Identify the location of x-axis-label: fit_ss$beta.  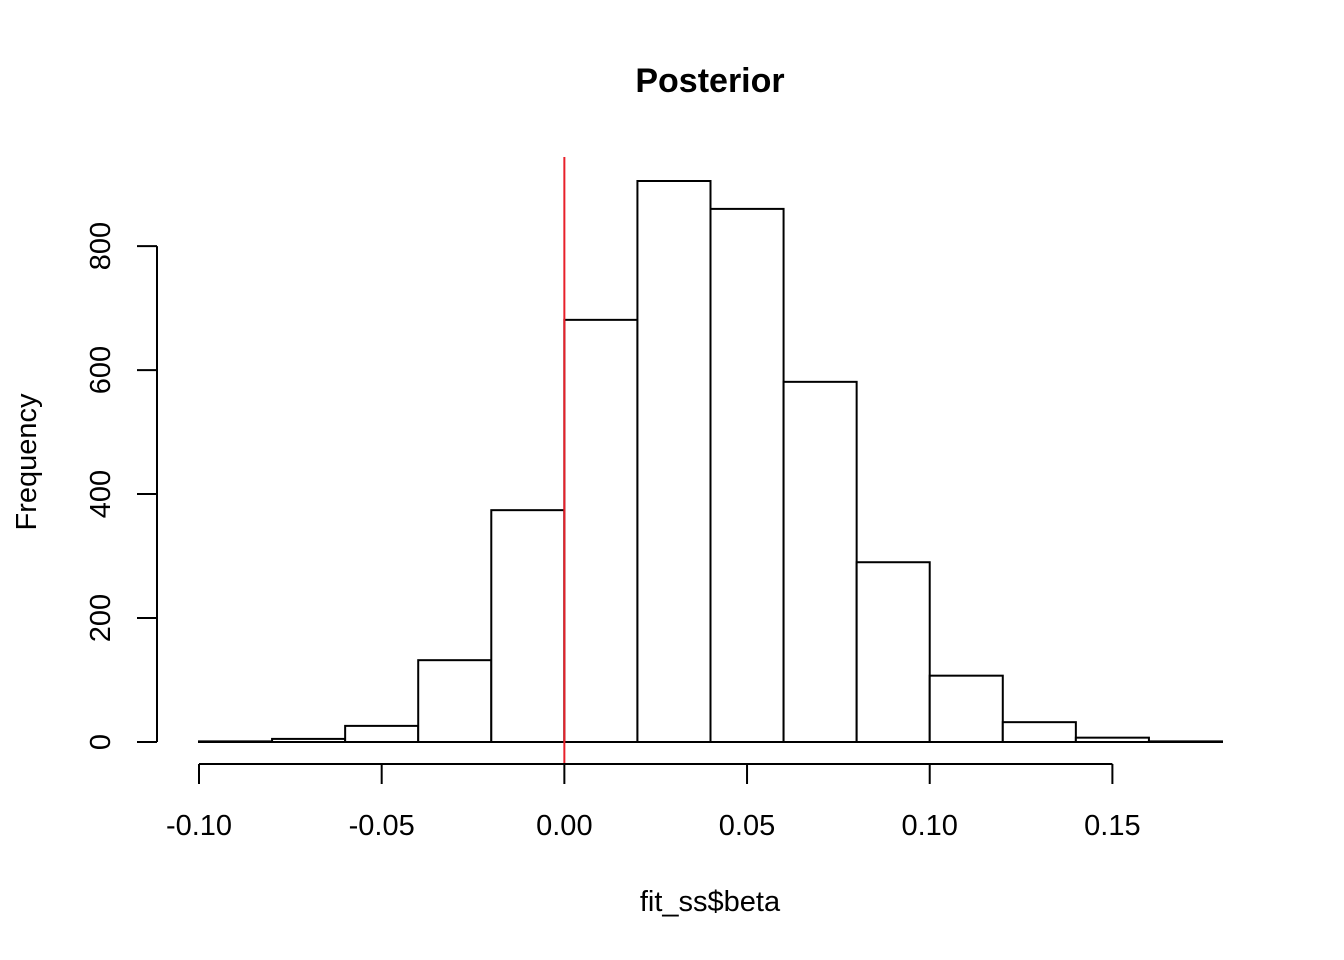
(710, 902).